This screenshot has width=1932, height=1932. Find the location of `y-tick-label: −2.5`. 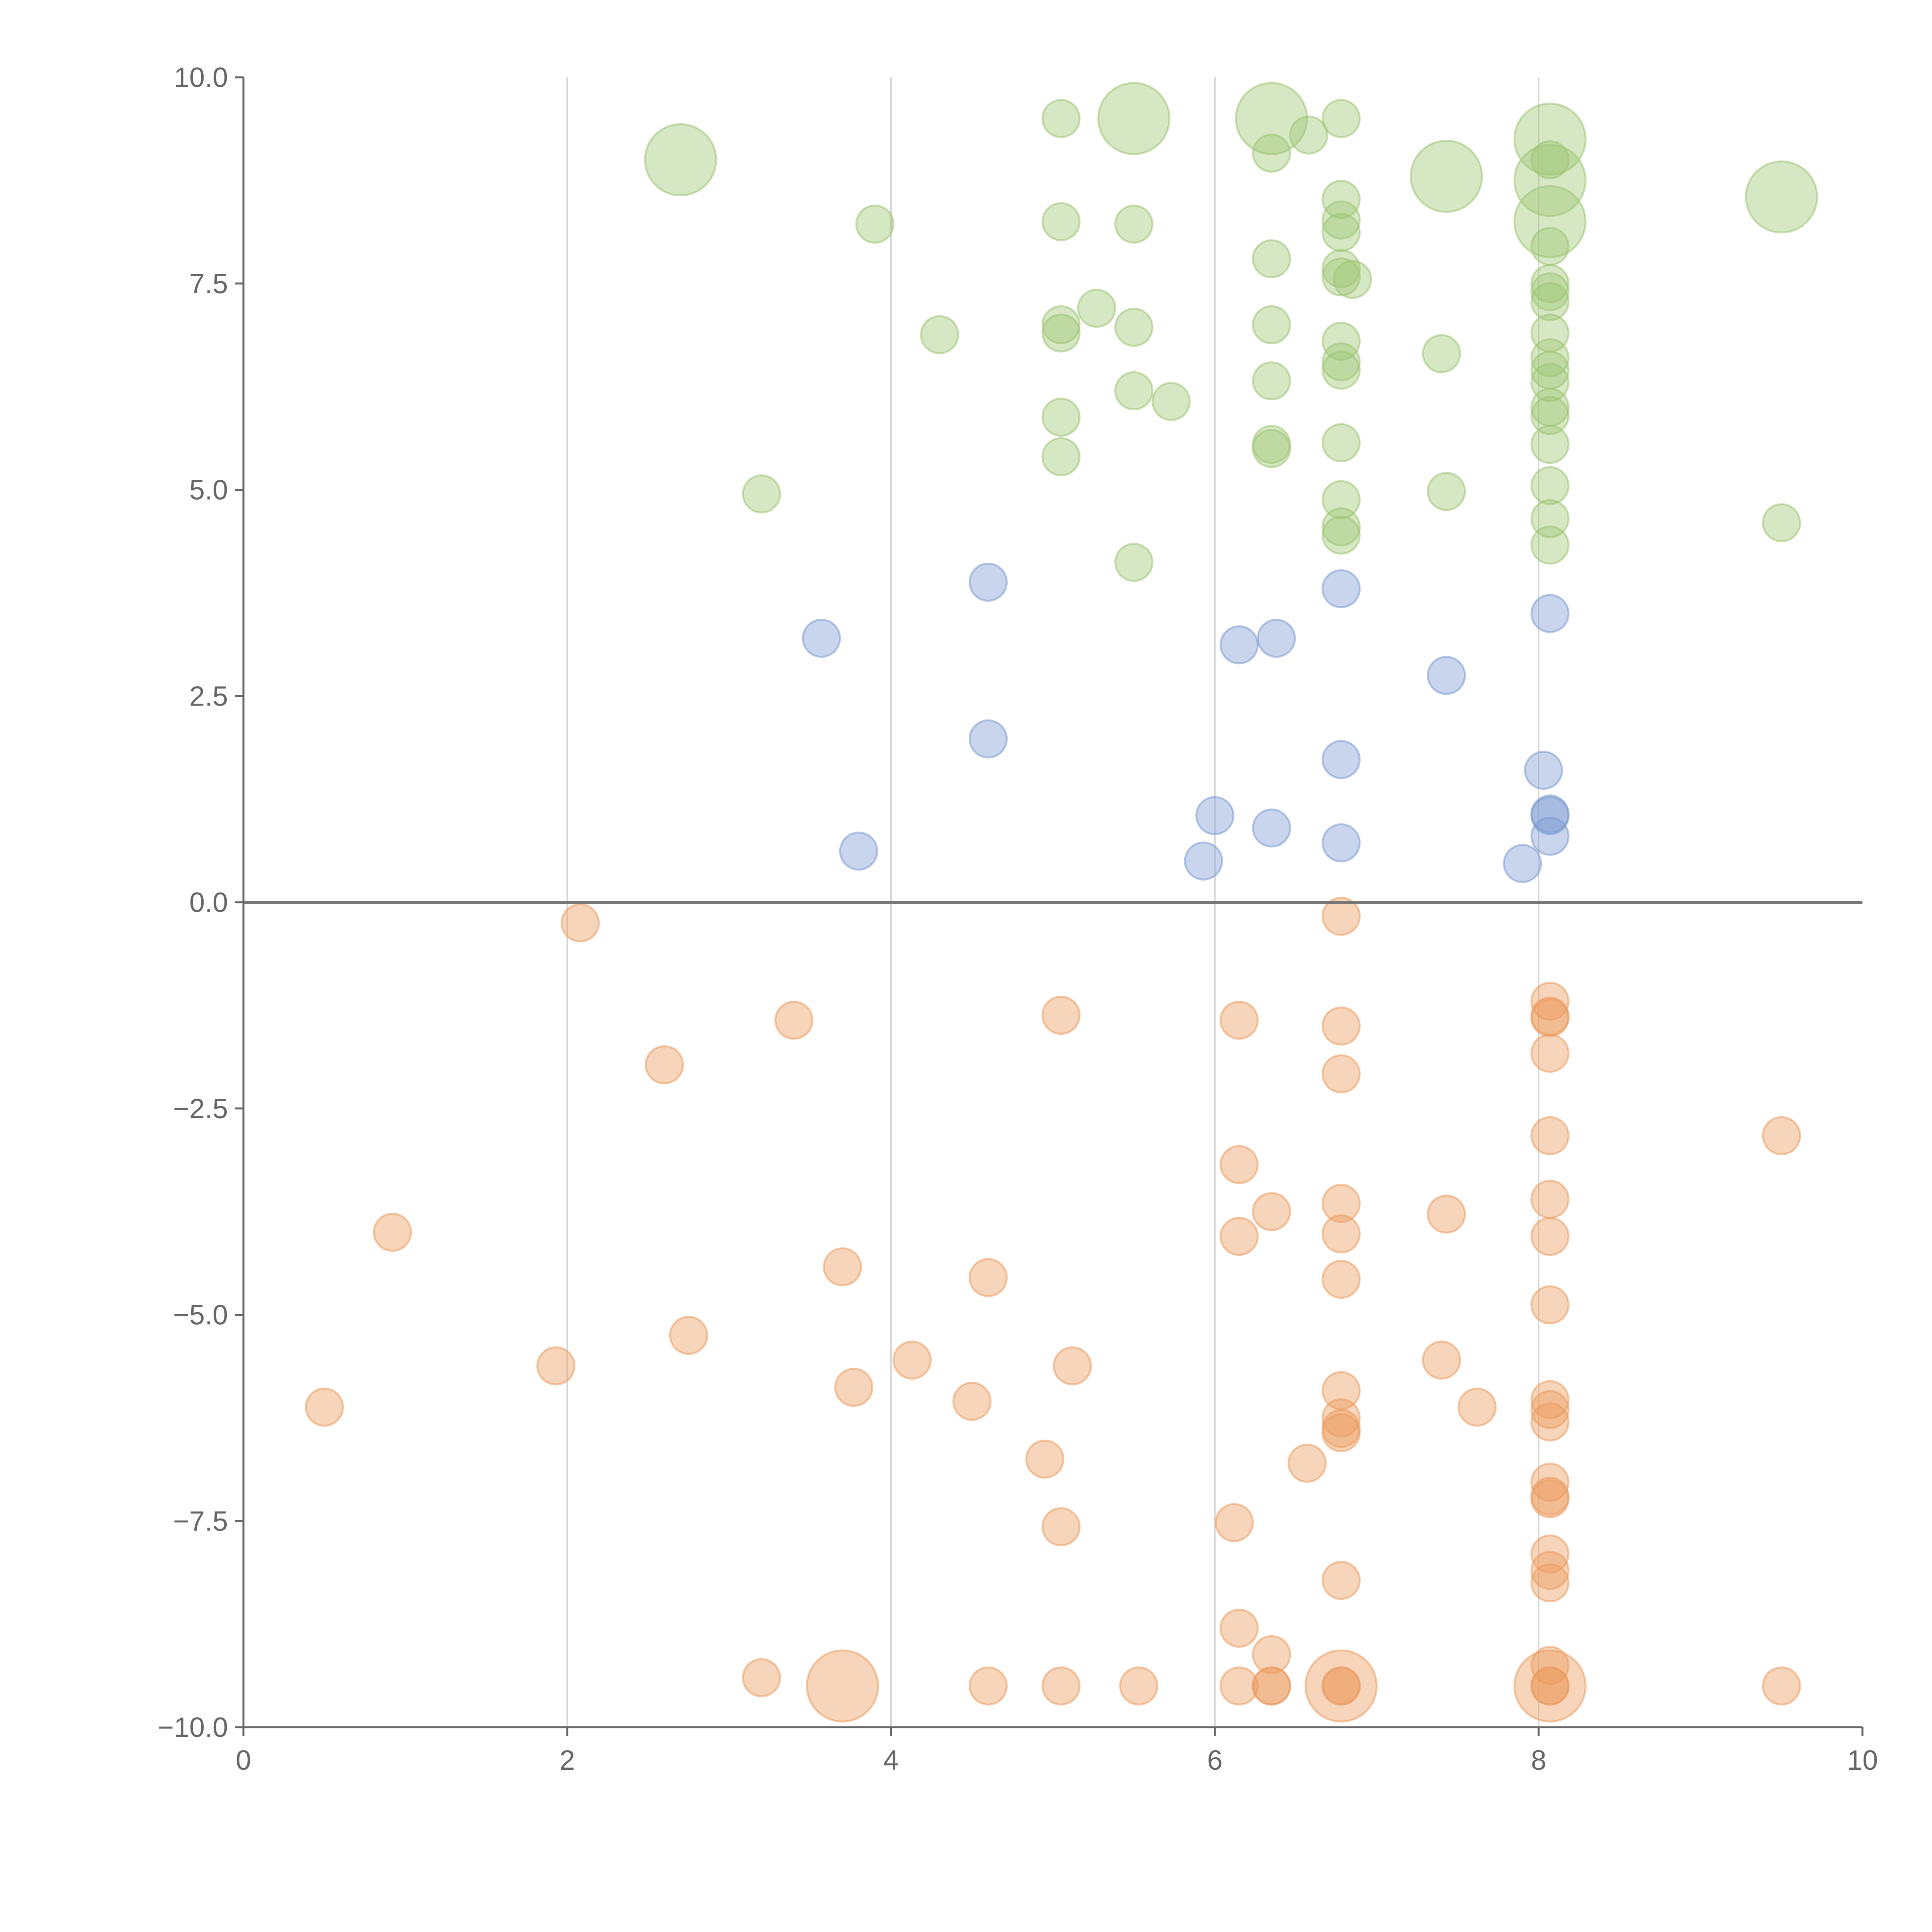

y-tick-label: −2.5 is located at coordinates (200, 1109).